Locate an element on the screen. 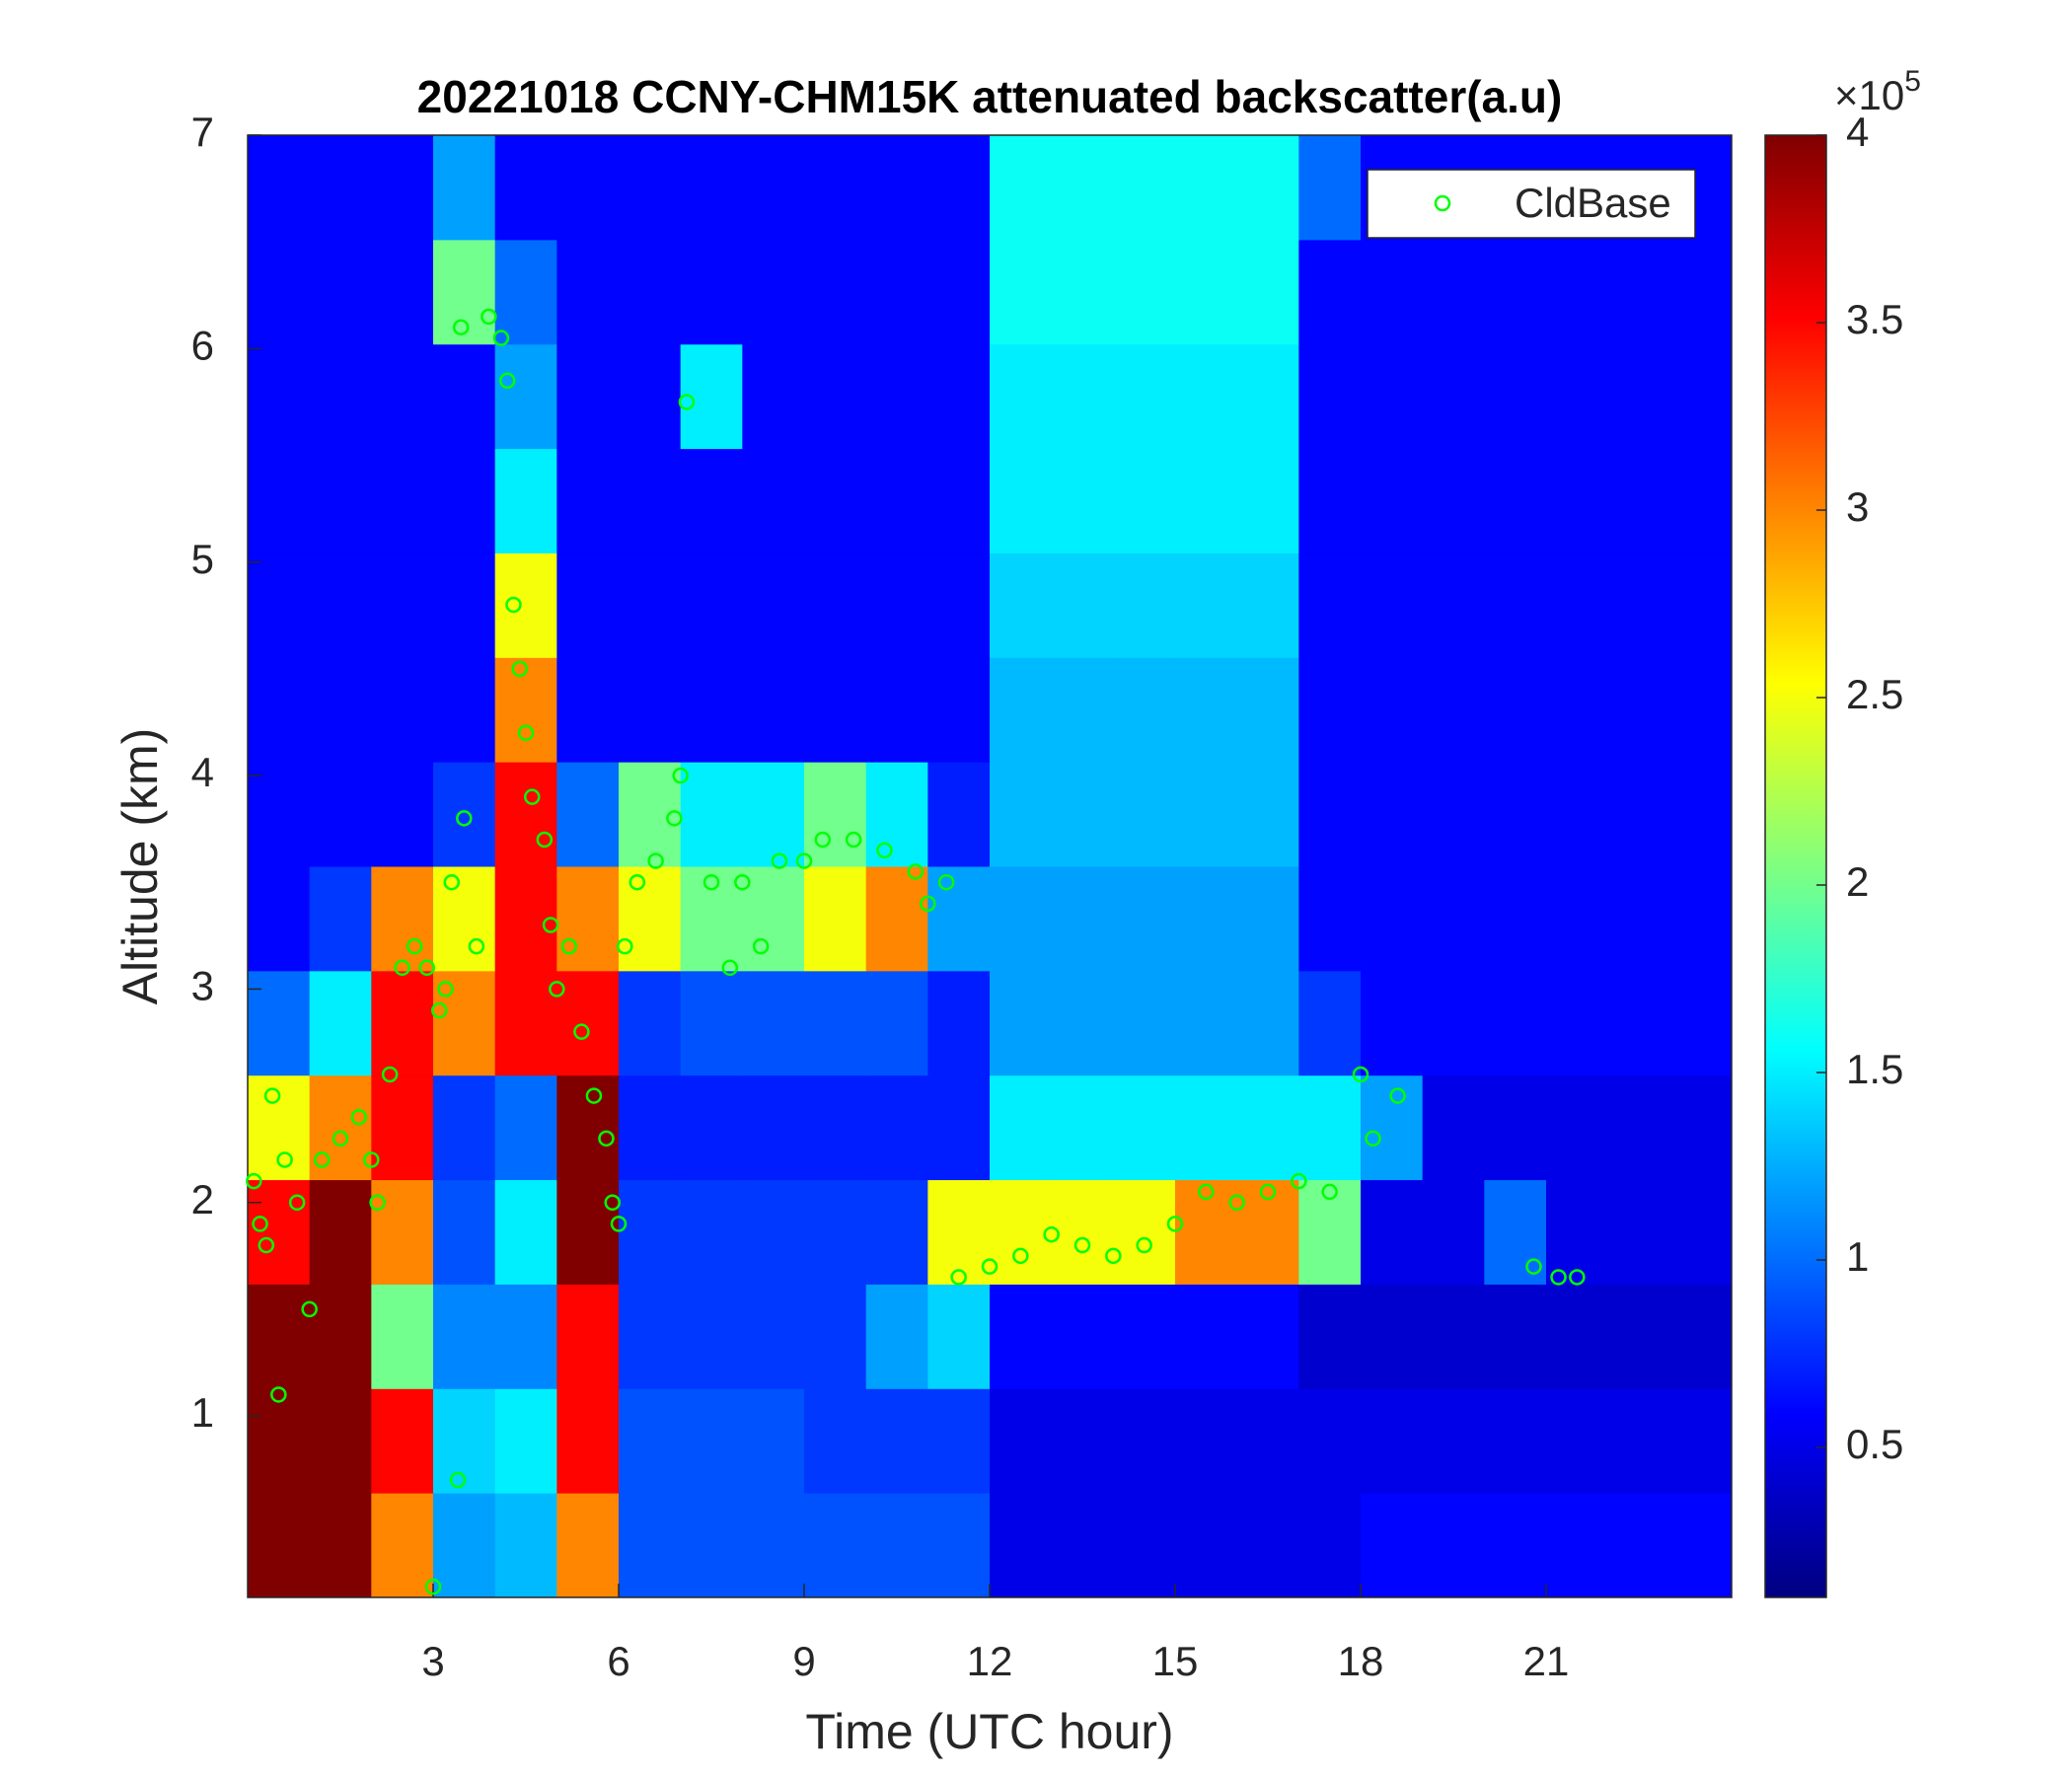 This screenshot has height=1776, width=2072. colorbar-tick-label: 1 is located at coordinates (1858, 1256).